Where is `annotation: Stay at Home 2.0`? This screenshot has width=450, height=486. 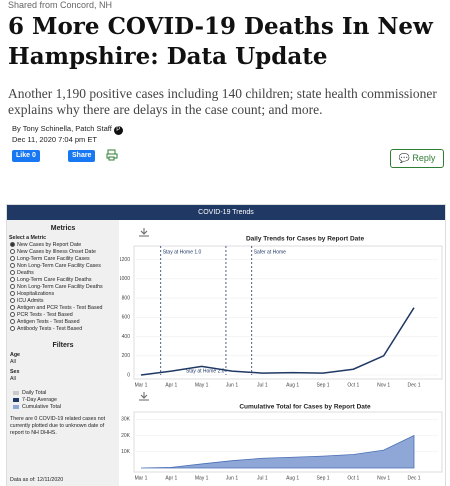 annotation: Stay at Home 2.0 is located at coordinates (205, 371).